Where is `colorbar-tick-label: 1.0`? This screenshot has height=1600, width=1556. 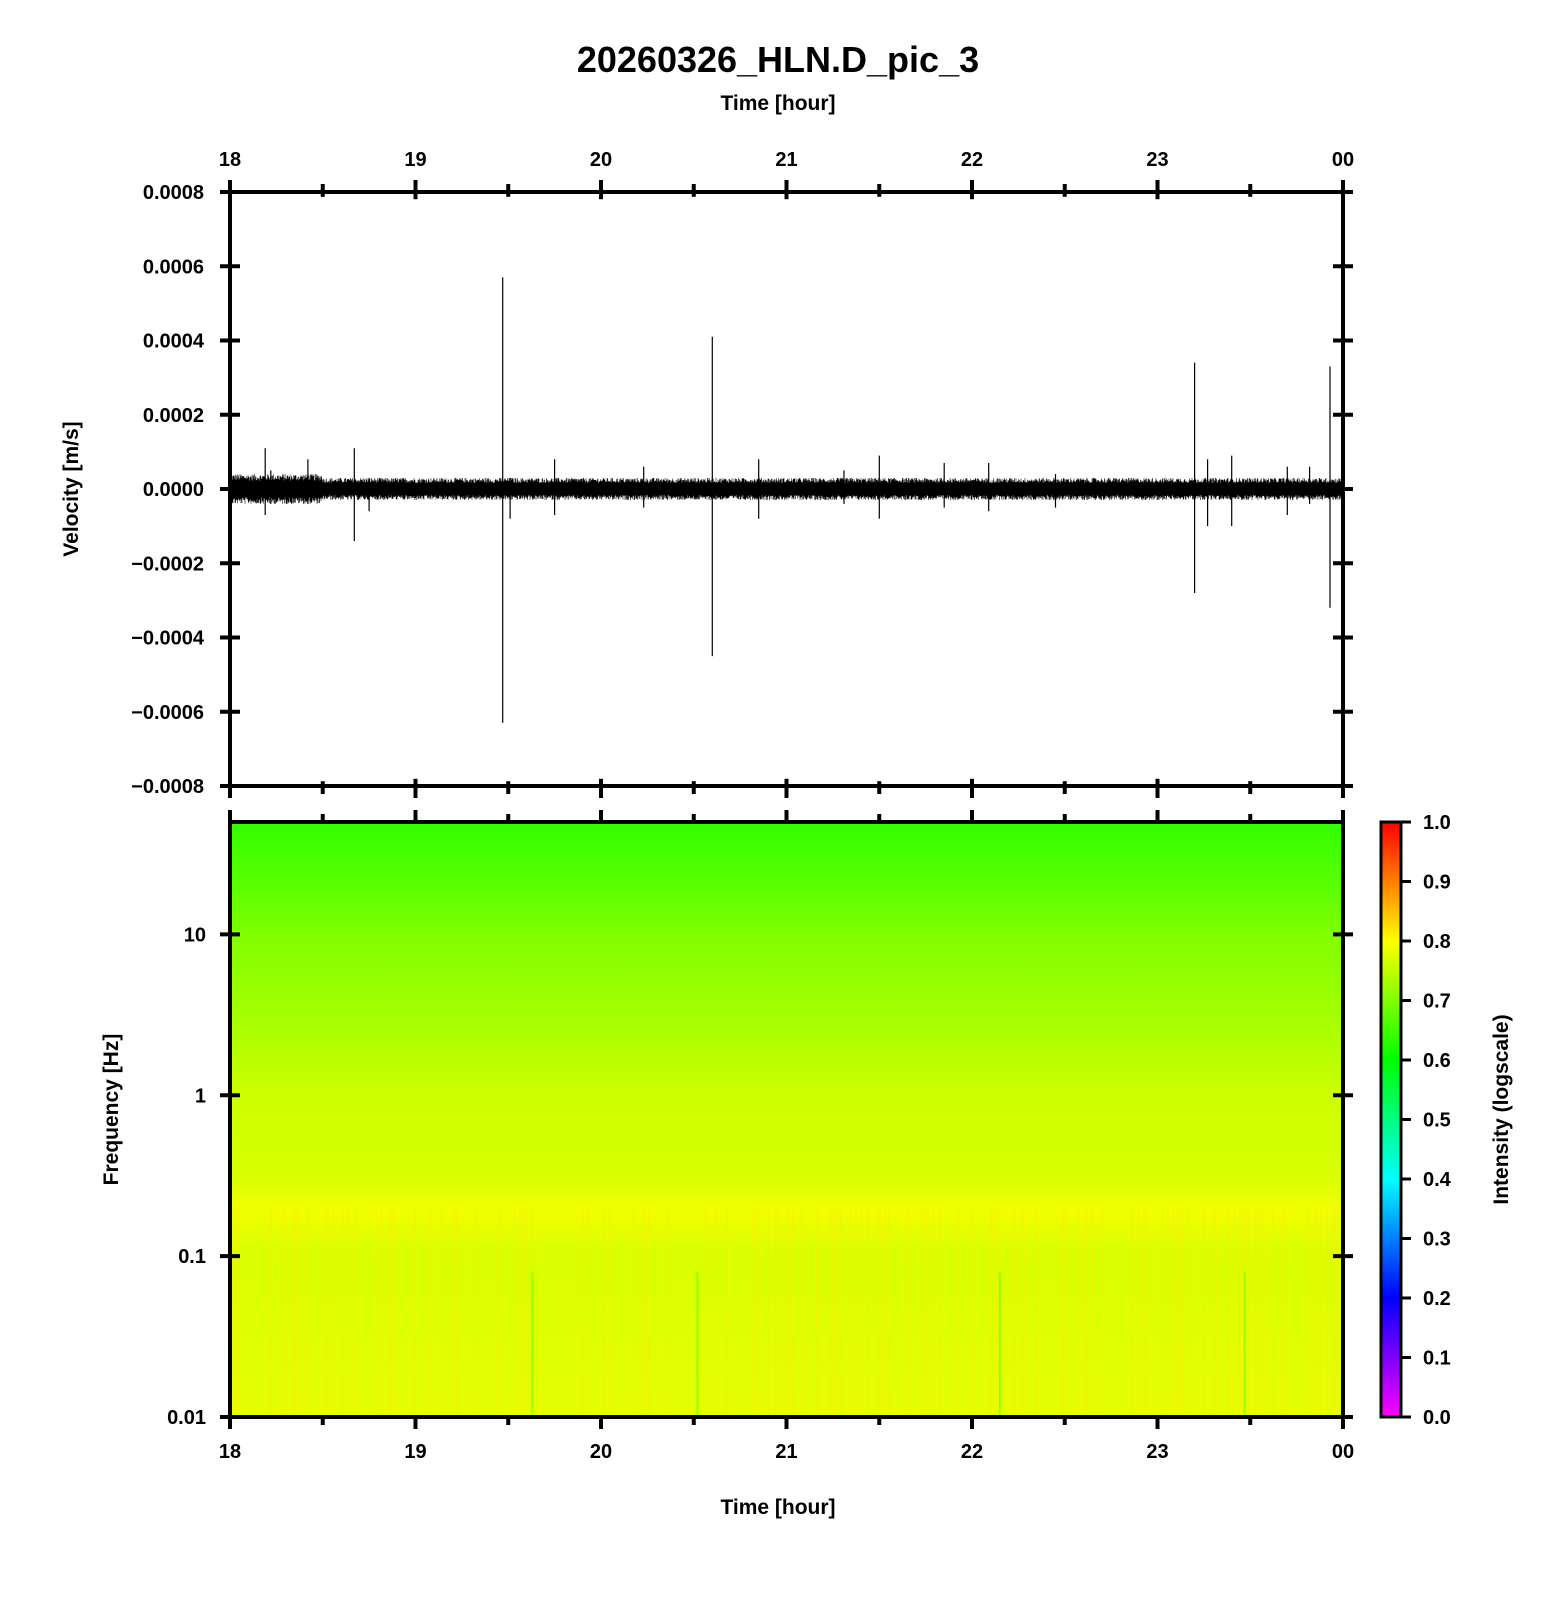 colorbar-tick-label: 1.0 is located at coordinates (1437, 823).